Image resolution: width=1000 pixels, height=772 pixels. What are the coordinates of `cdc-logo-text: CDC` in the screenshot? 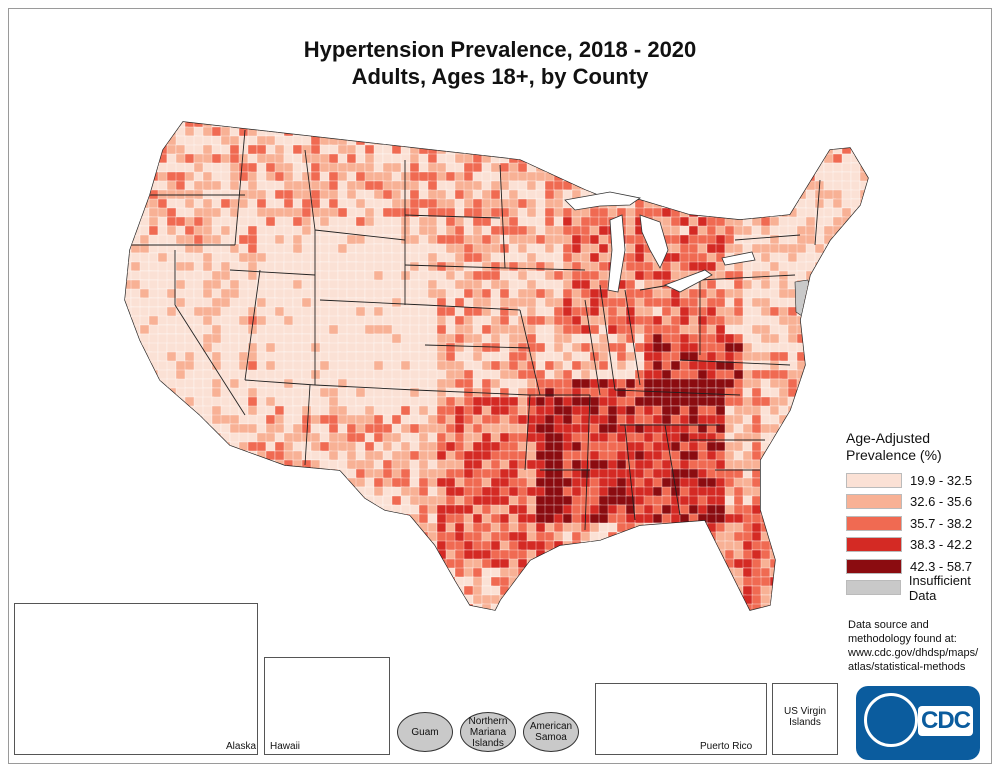 It's located at (945, 721).